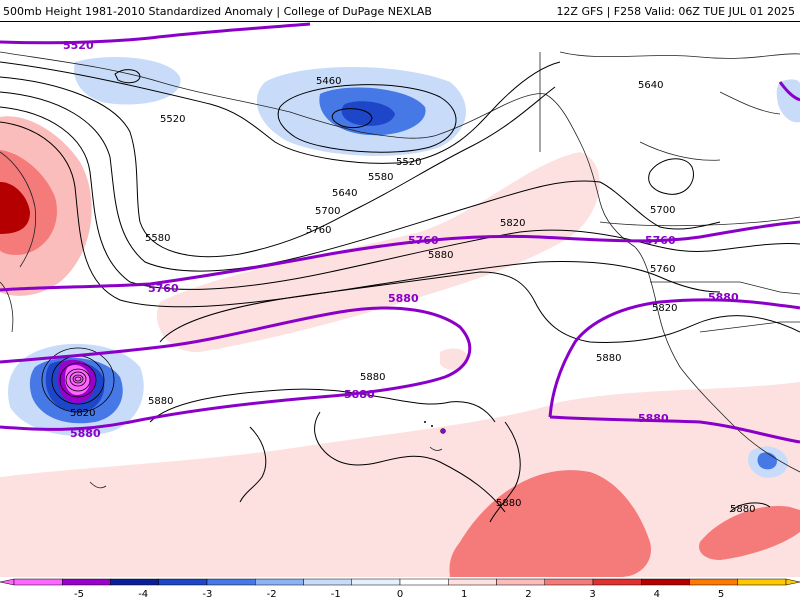 The image size is (800, 600). What do you see at coordinates (569, 582) in the screenshot?
I see `colorbar-swatch-p25` at bounding box center [569, 582].